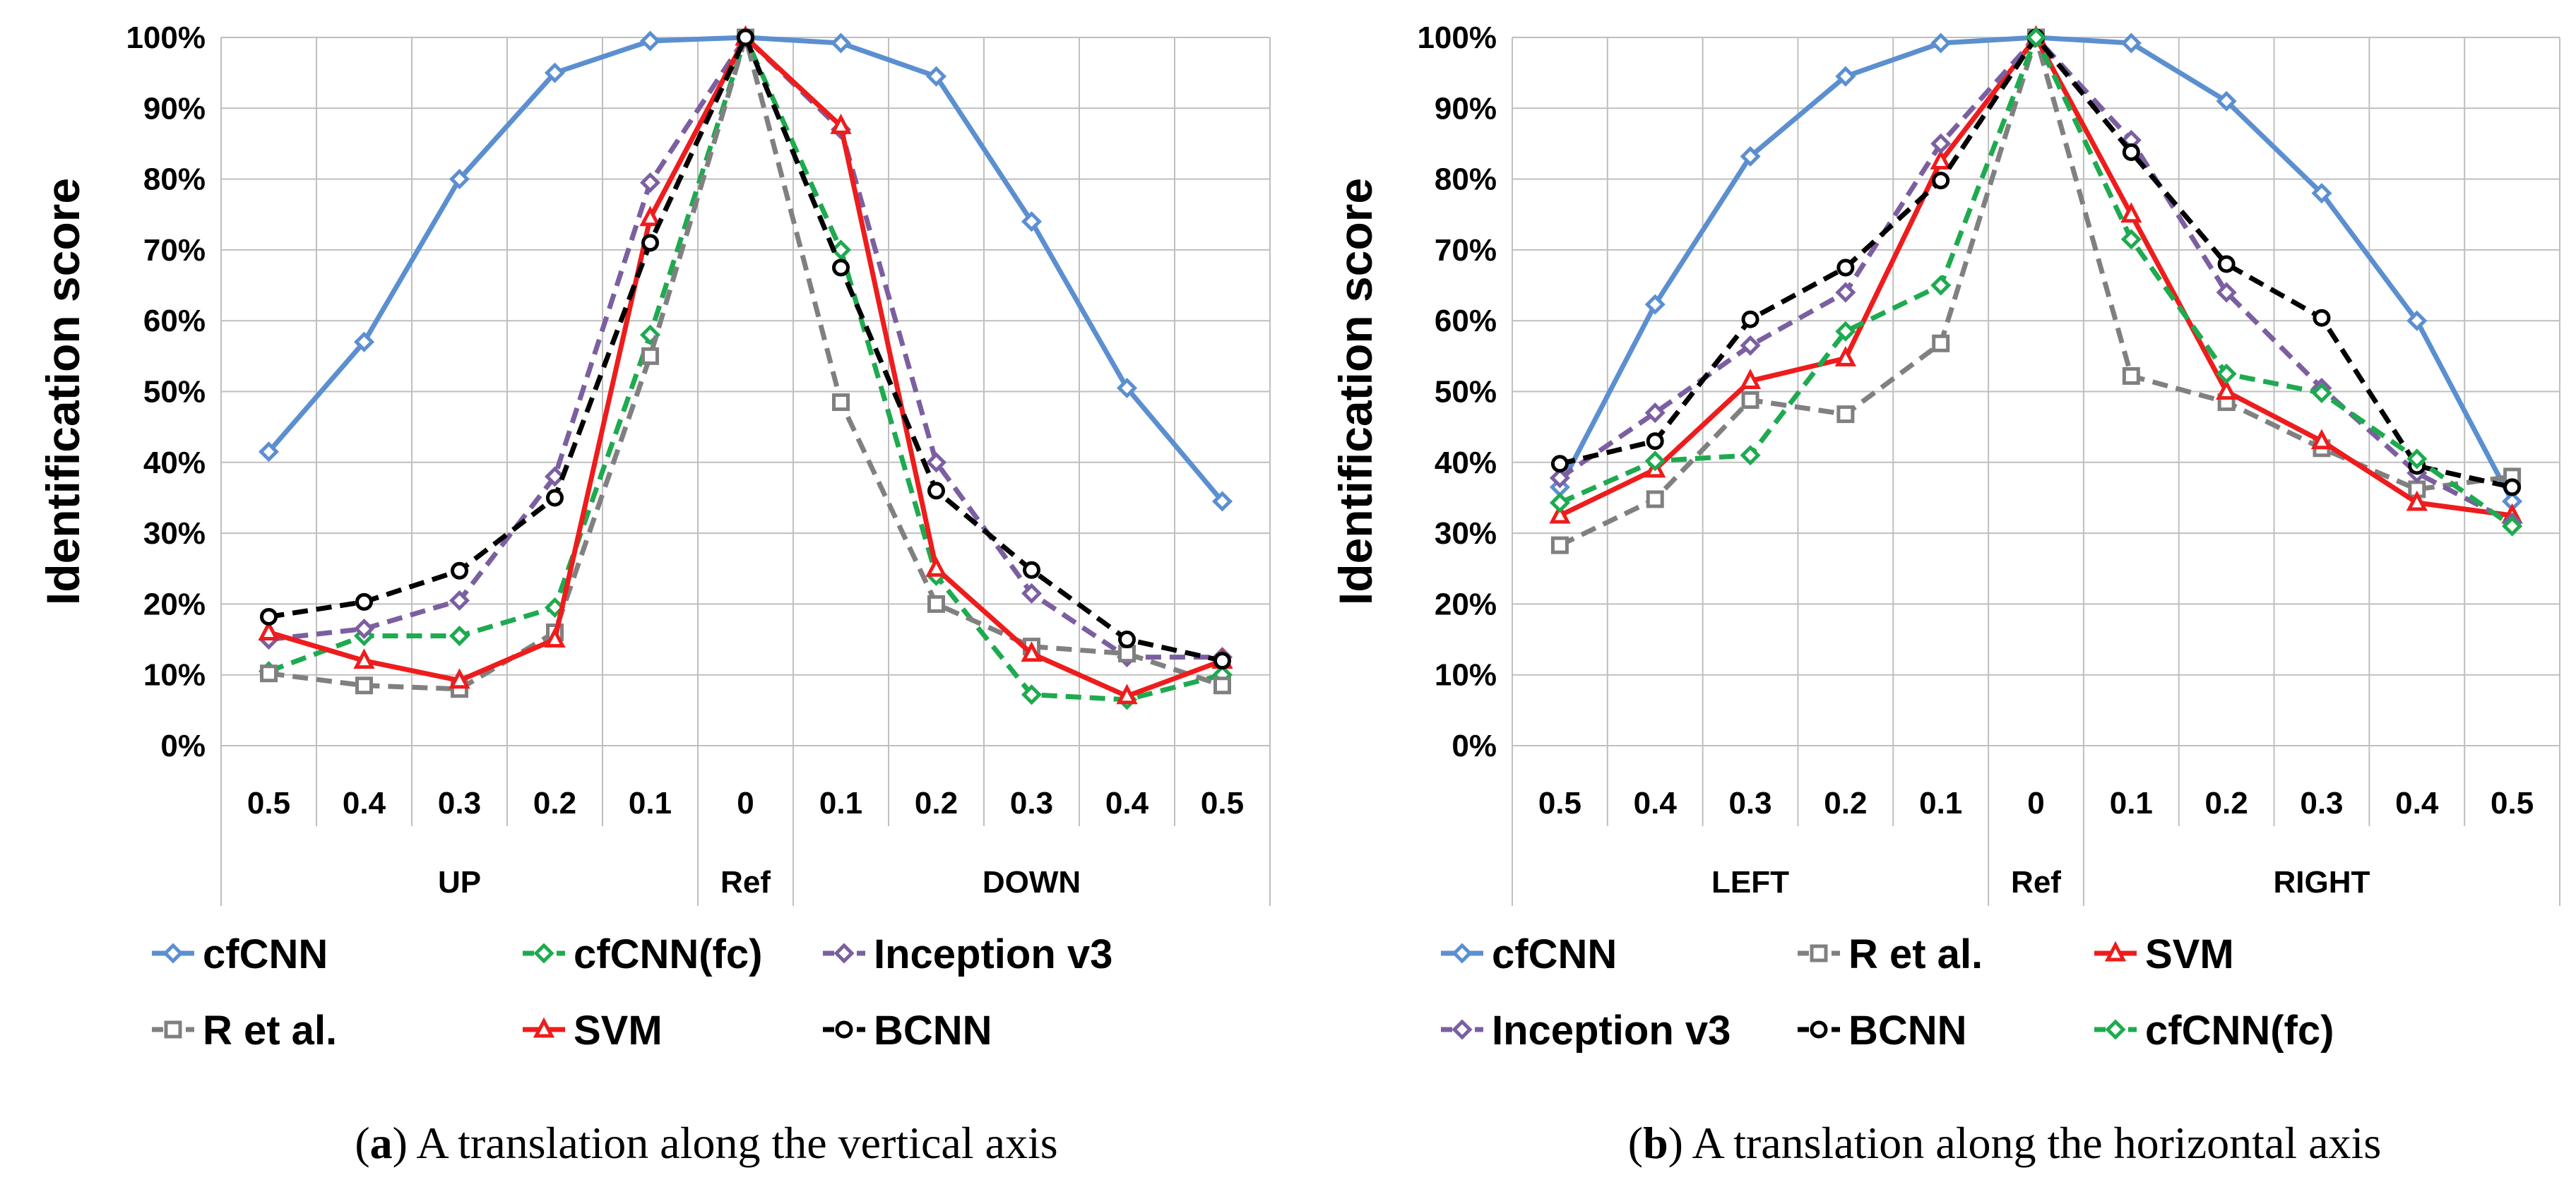  What do you see at coordinates (1466, 108) in the screenshot?
I see `y-tick-label: 90%` at bounding box center [1466, 108].